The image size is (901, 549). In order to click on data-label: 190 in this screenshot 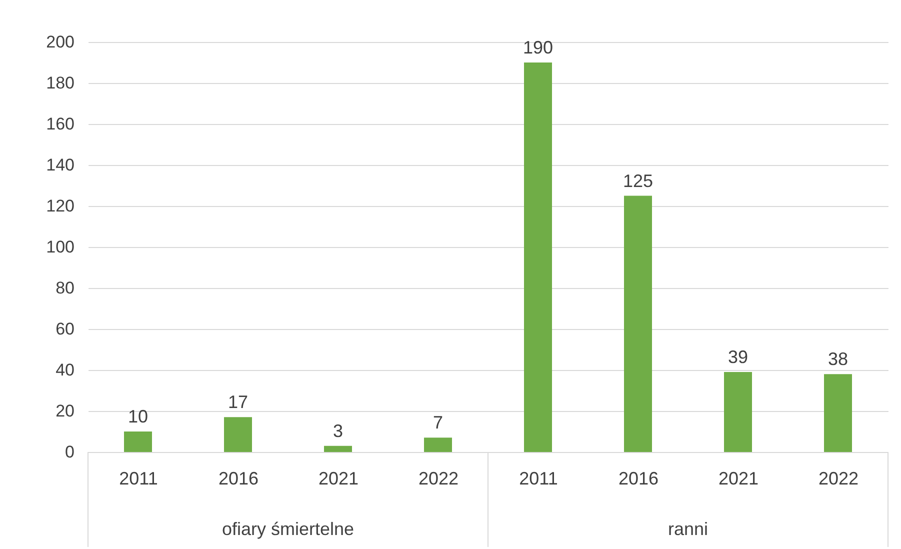, I will do `click(538, 48)`.